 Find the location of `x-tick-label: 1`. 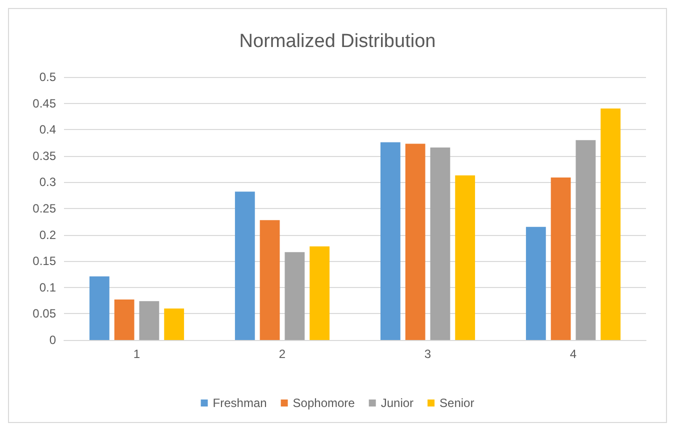

x-tick-label: 1 is located at coordinates (136, 354).